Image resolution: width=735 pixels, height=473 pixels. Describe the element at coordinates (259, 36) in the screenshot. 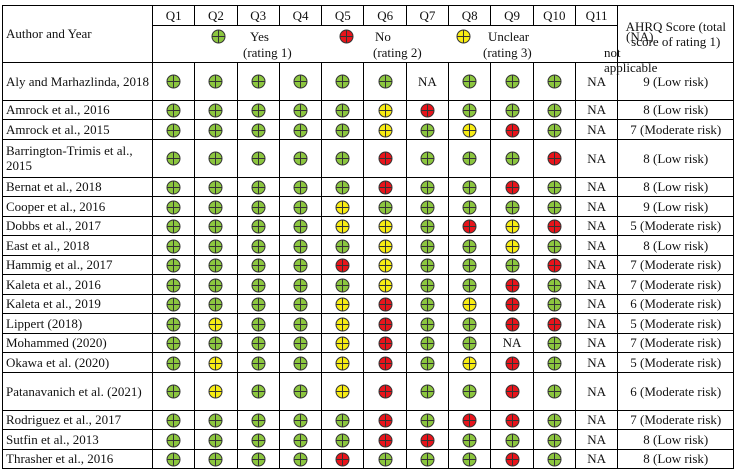

I see `legend-label: Yes` at that location.